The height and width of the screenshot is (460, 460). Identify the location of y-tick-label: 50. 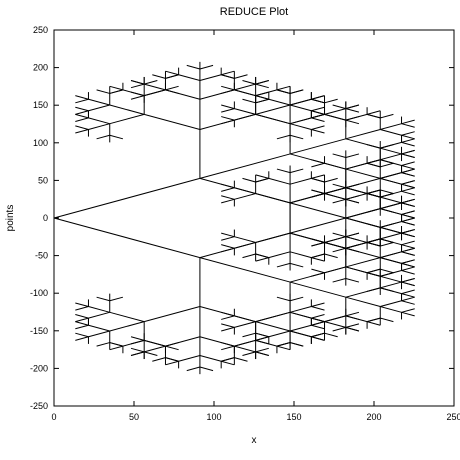
(43, 180).